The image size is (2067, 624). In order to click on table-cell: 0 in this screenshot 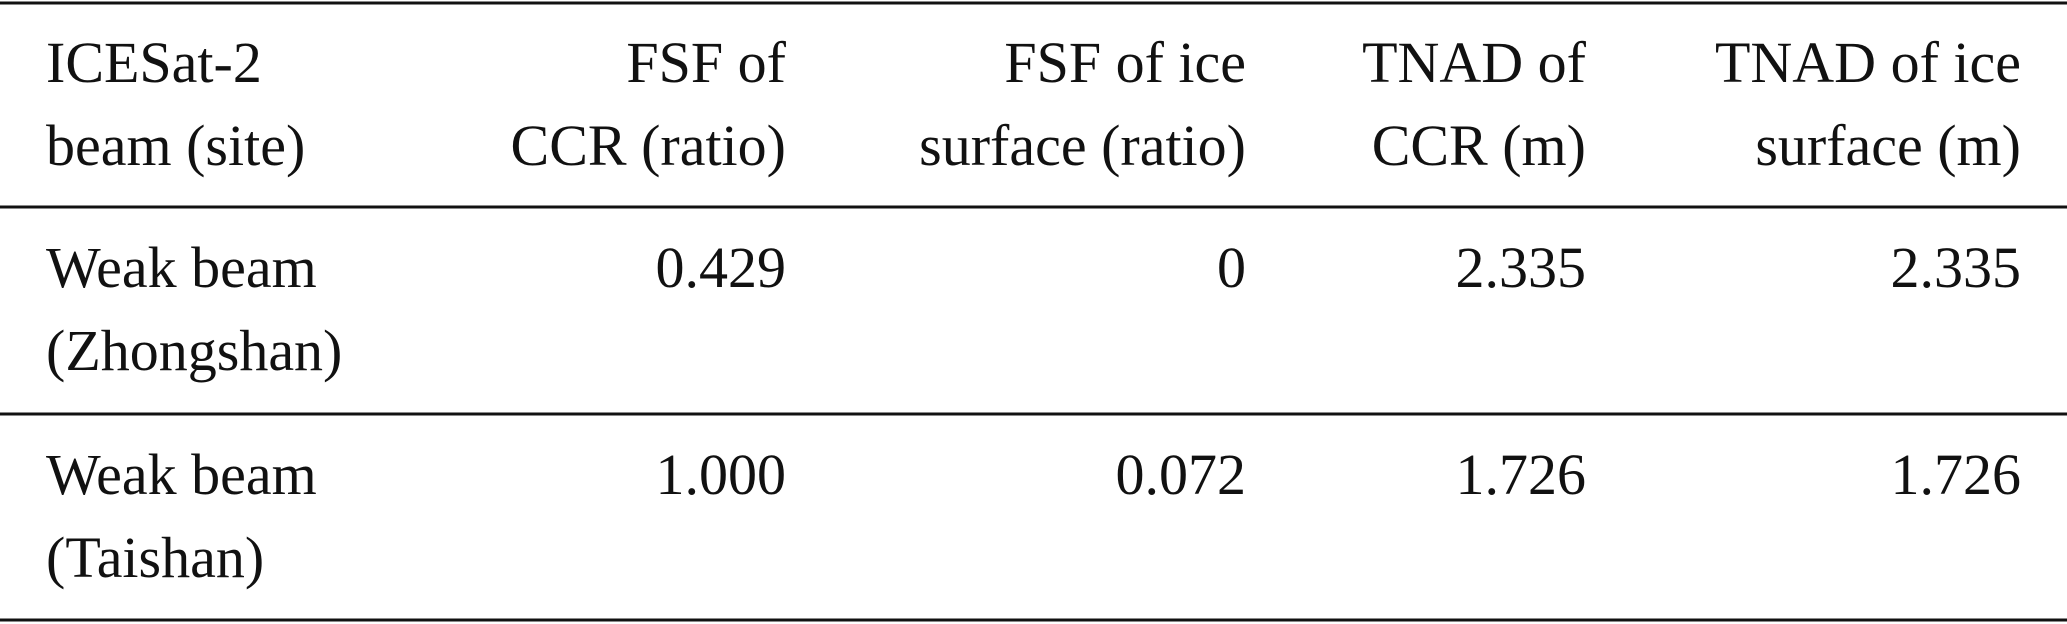, I will do `click(1231, 267)`.